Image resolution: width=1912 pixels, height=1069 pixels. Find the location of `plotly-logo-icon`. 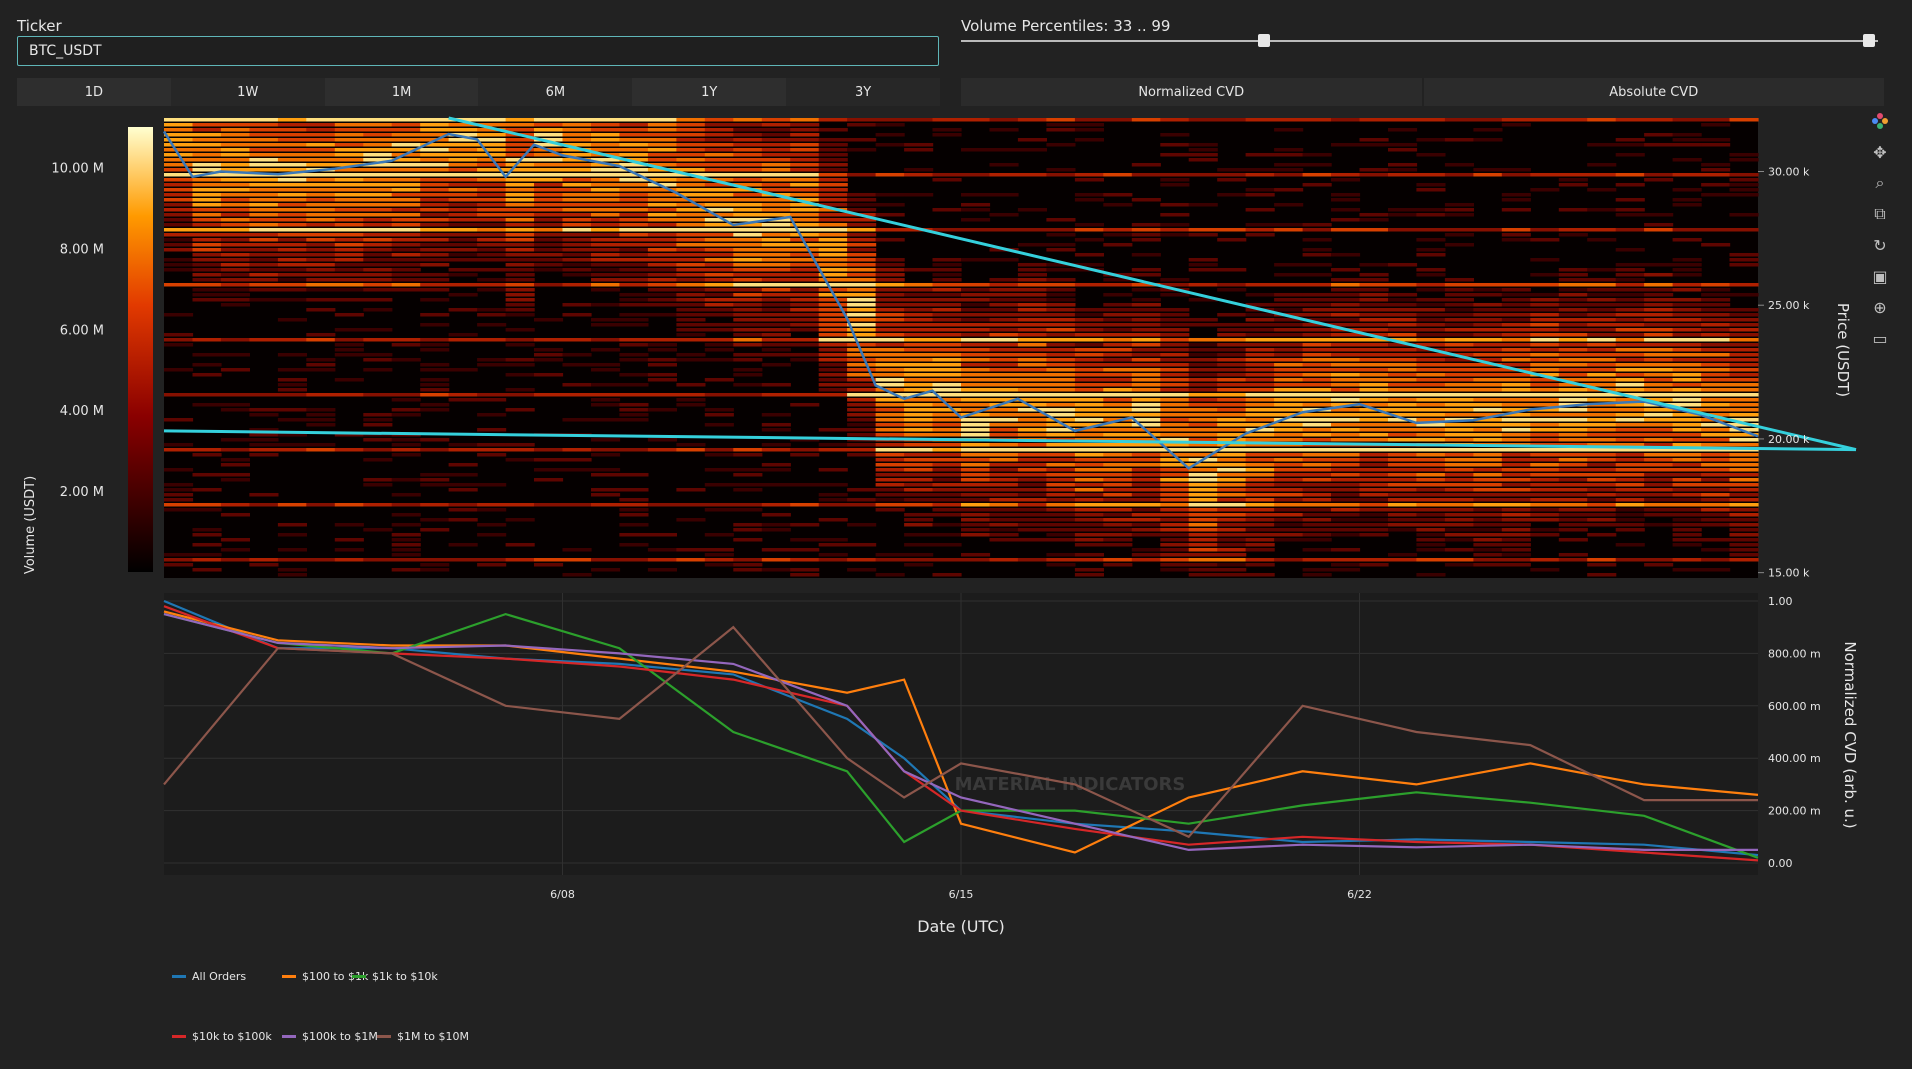

plotly-logo-icon is located at coordinates (1880, 121).